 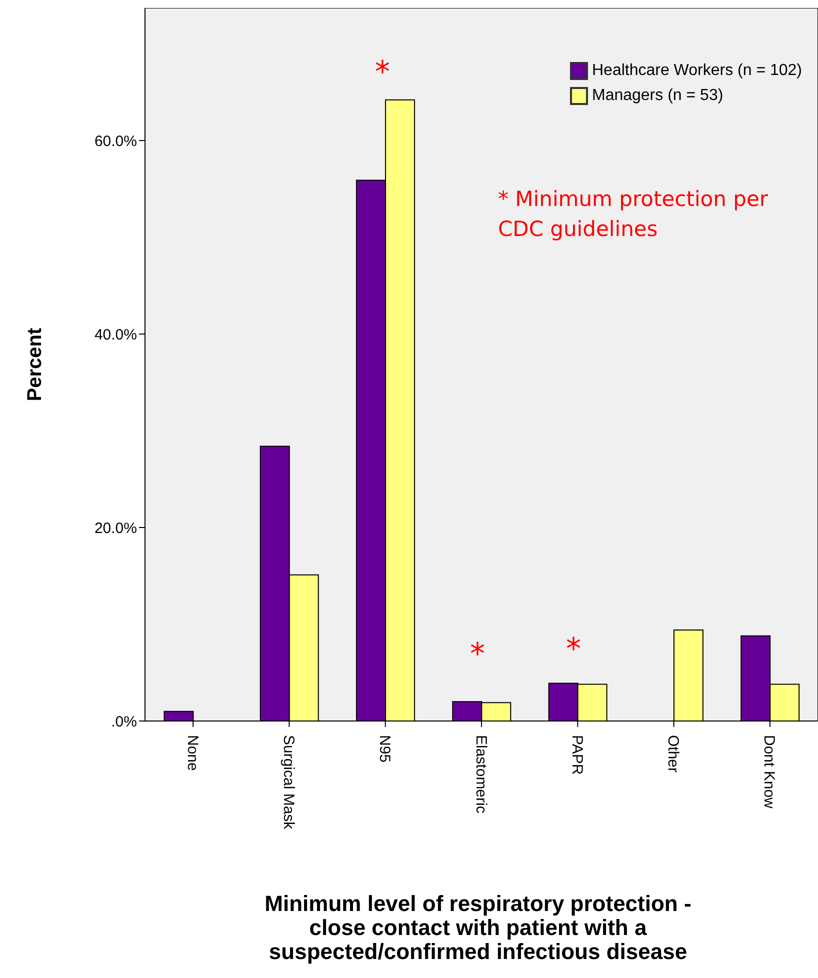 What do you see at coordinates (115, 335) in the screenshot?
I see `y-tick-label: 40.0%` at bounding box center [115, 335].